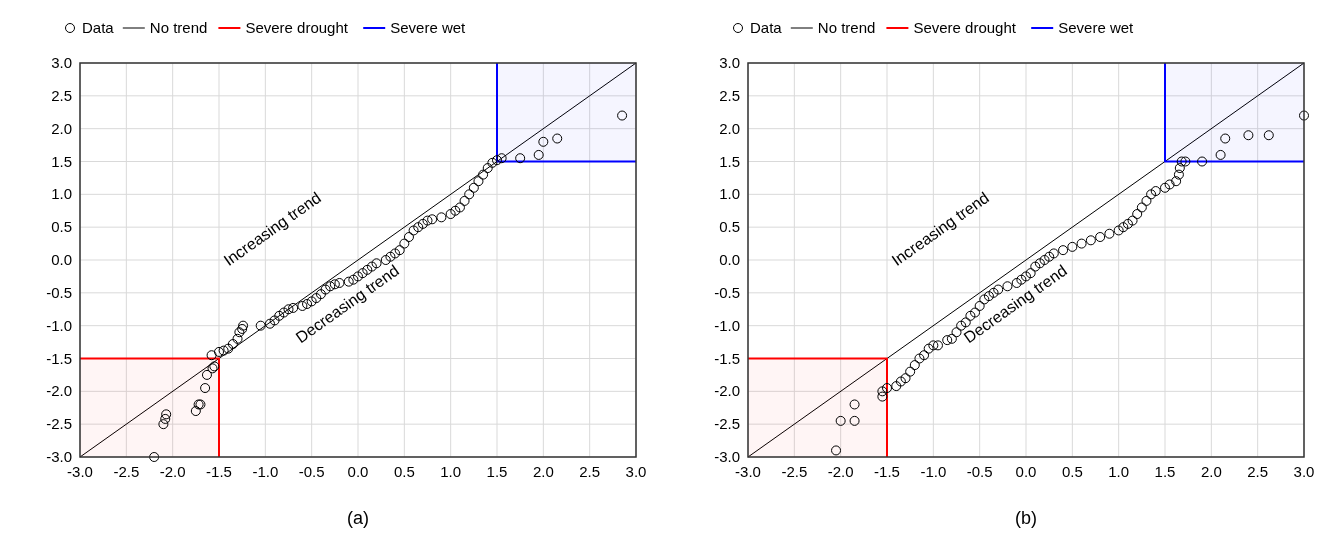 The width and height of the screenshot is (1336, 540). Describe the element at coordinates (1026, 518) in the screenshot. I see `text: (b)` at that location.